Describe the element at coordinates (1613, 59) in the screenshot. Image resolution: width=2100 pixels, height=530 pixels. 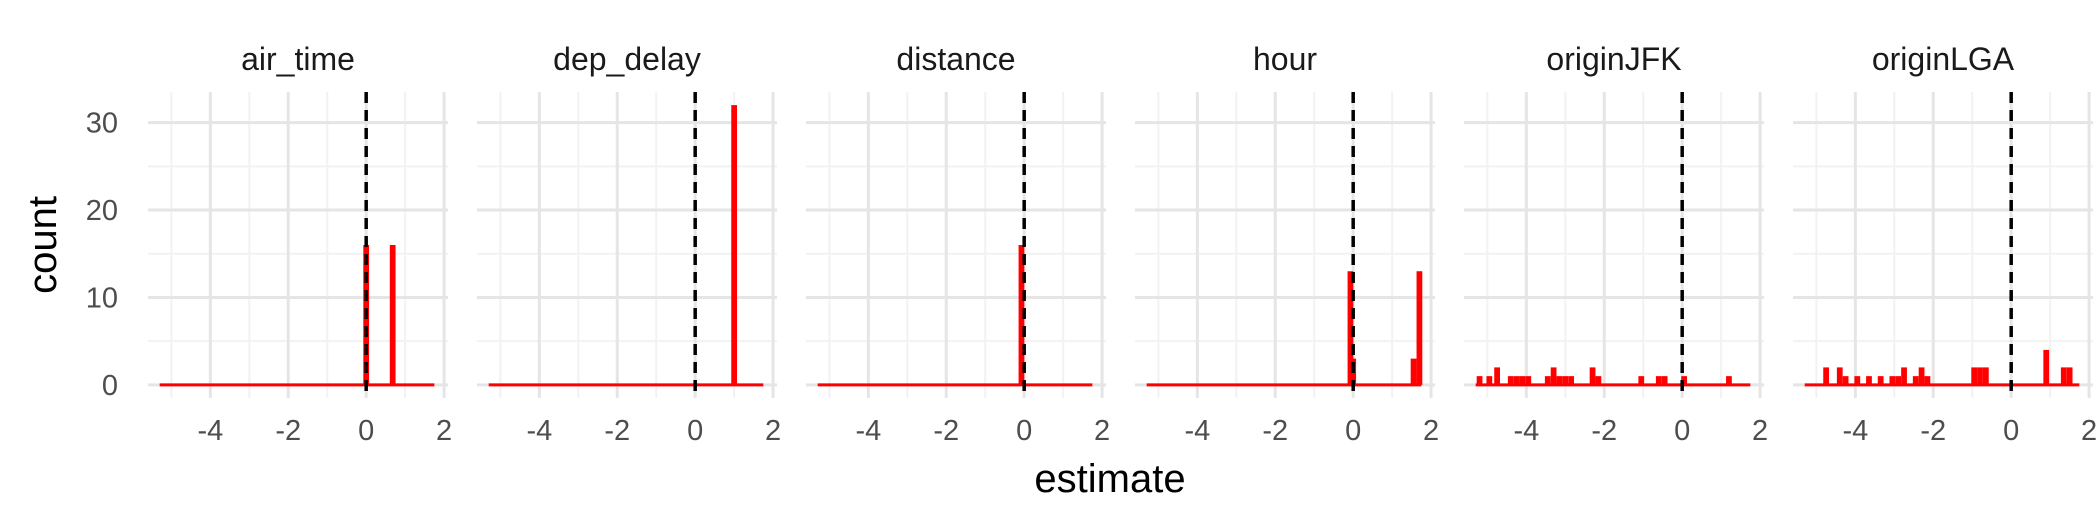
I see `facet-title: originJFK` at that location.